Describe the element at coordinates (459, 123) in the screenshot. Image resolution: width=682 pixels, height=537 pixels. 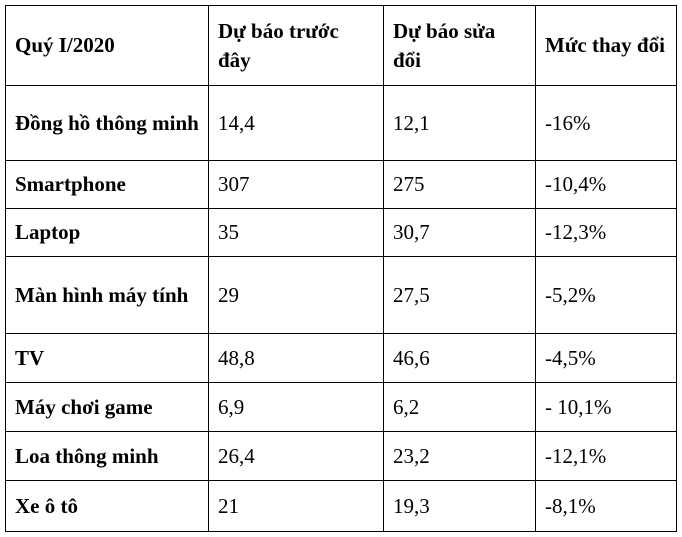
I see `table-cell: 12,1` at that location.